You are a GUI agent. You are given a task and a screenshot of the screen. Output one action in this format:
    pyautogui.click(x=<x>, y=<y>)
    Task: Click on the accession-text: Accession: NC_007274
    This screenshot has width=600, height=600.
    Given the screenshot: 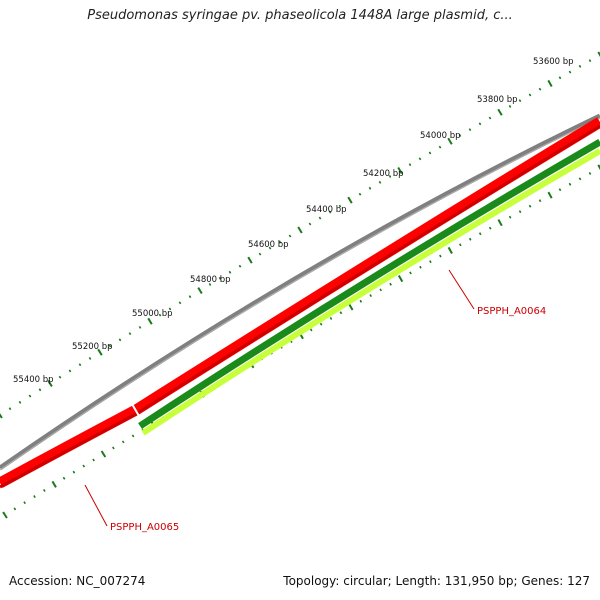 What is the action you would take?
    pyautogui.click(x=77, y=581)
    